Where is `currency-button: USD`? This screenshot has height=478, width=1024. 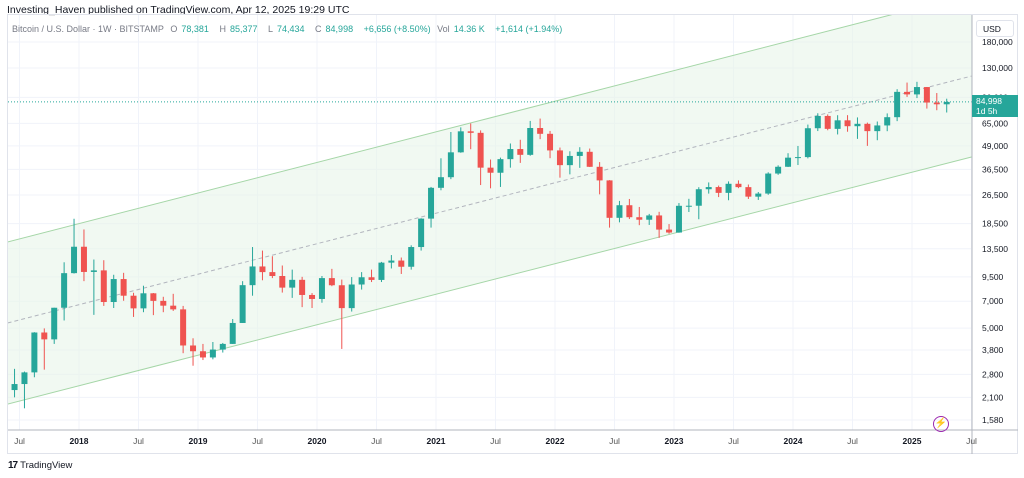
currency-button: USD is located at coordinates (995, 28).